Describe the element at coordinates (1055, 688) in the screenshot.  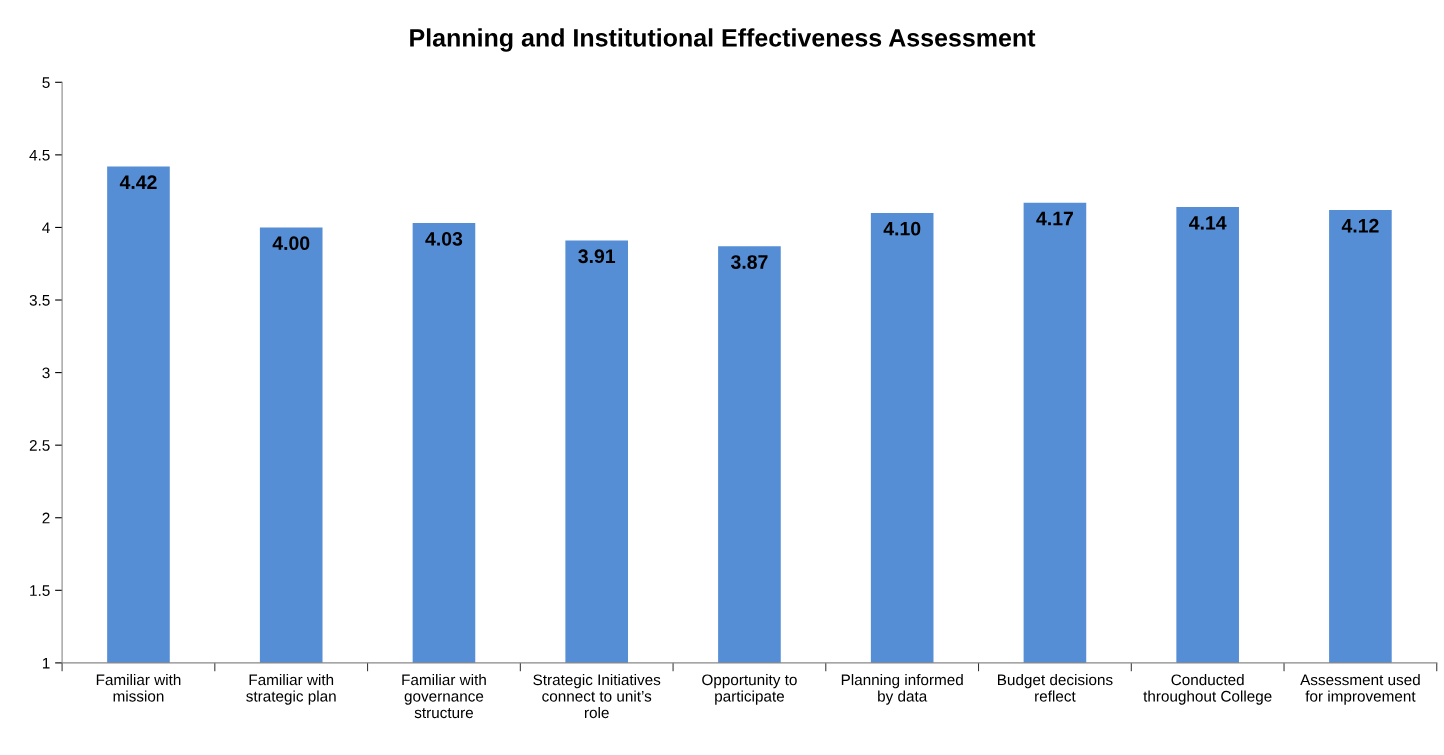
I see `x-tick-label: Budget decisions reflect` at that location.